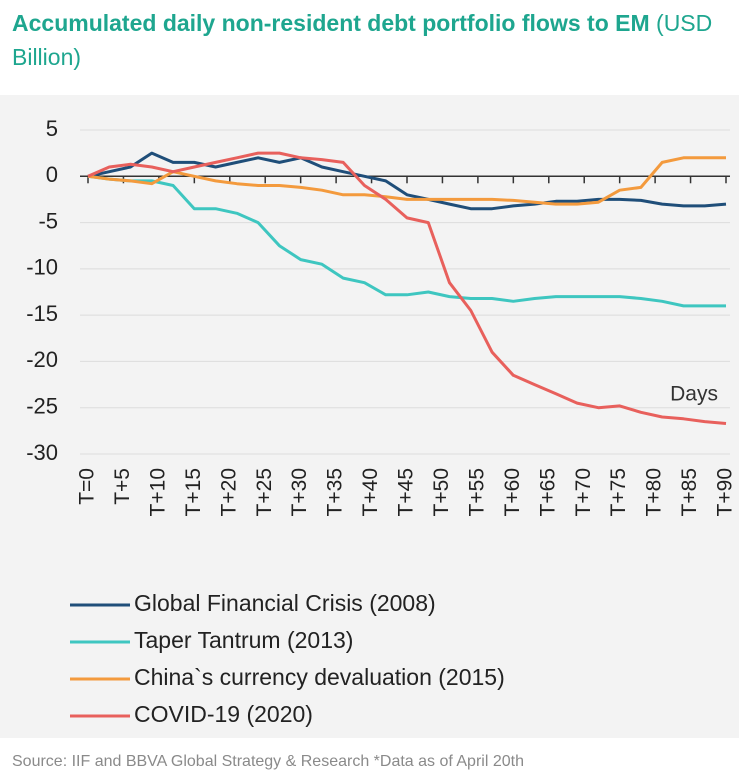 The image size is (739, 776). Describe the element at coordinates (42, 267) in the screenshot. I see `y-tick-label: -10` at that location.